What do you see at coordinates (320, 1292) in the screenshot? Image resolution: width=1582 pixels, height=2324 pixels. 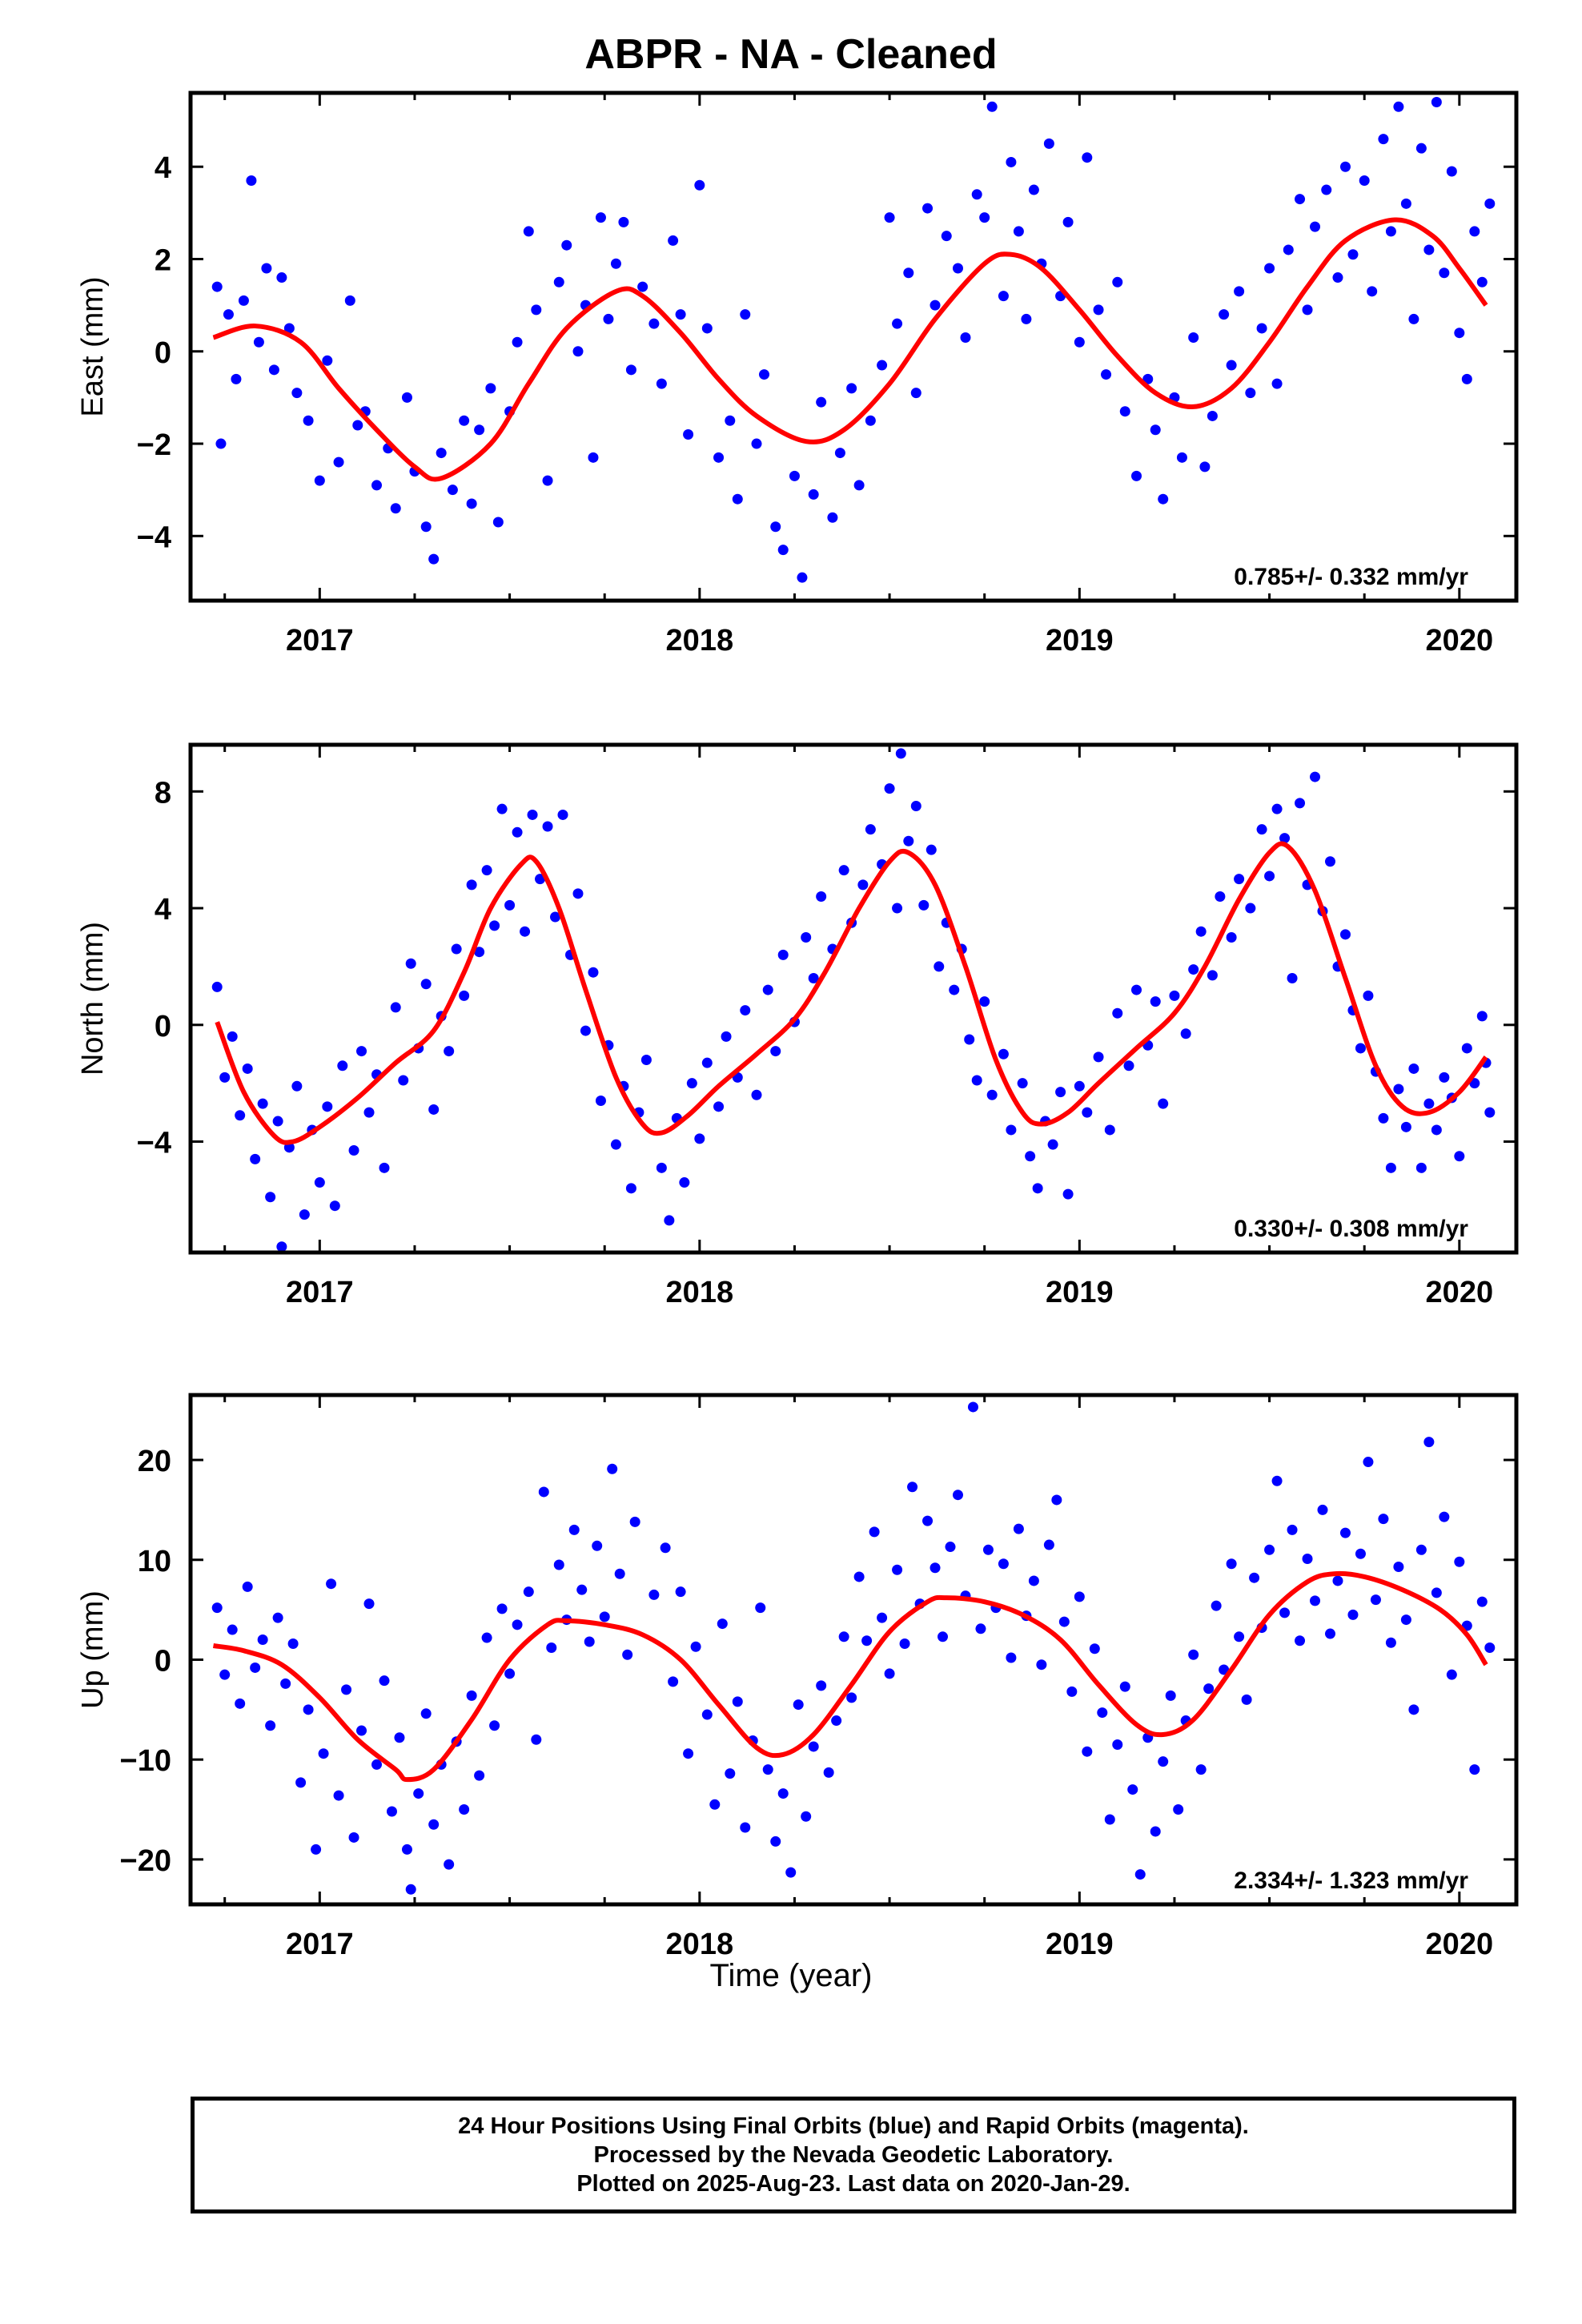 I see `north-x-tick-label: 2017` at bounding box center [320, 1292].